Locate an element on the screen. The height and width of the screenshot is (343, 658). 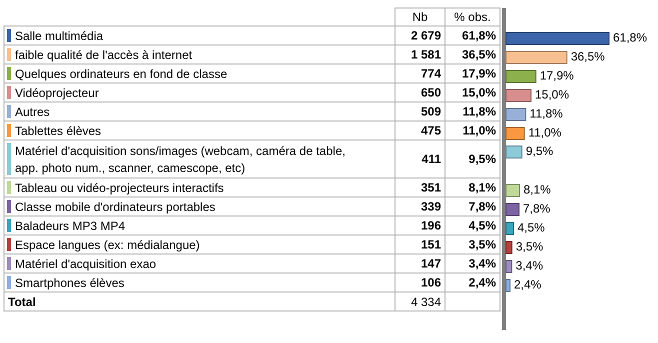
data-label: 36,5% is located at coordinates (479, 55).